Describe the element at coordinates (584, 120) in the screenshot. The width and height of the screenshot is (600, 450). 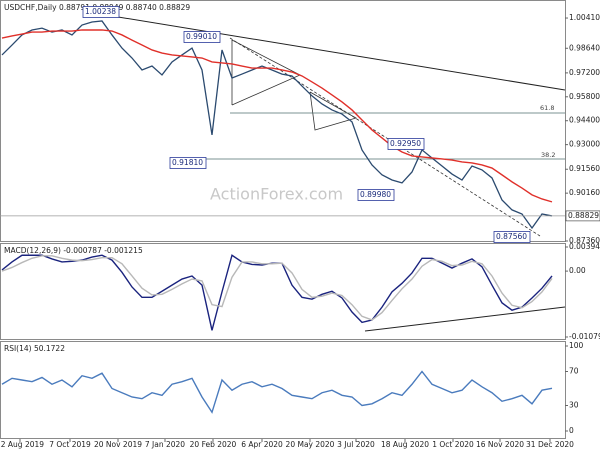
I see `y-tick-label: 0.94400` at that location.